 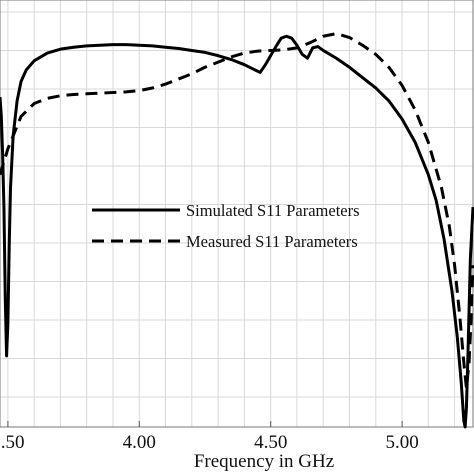 I want to click on x-tick-label: 4.50, so click(x=270, y=442).